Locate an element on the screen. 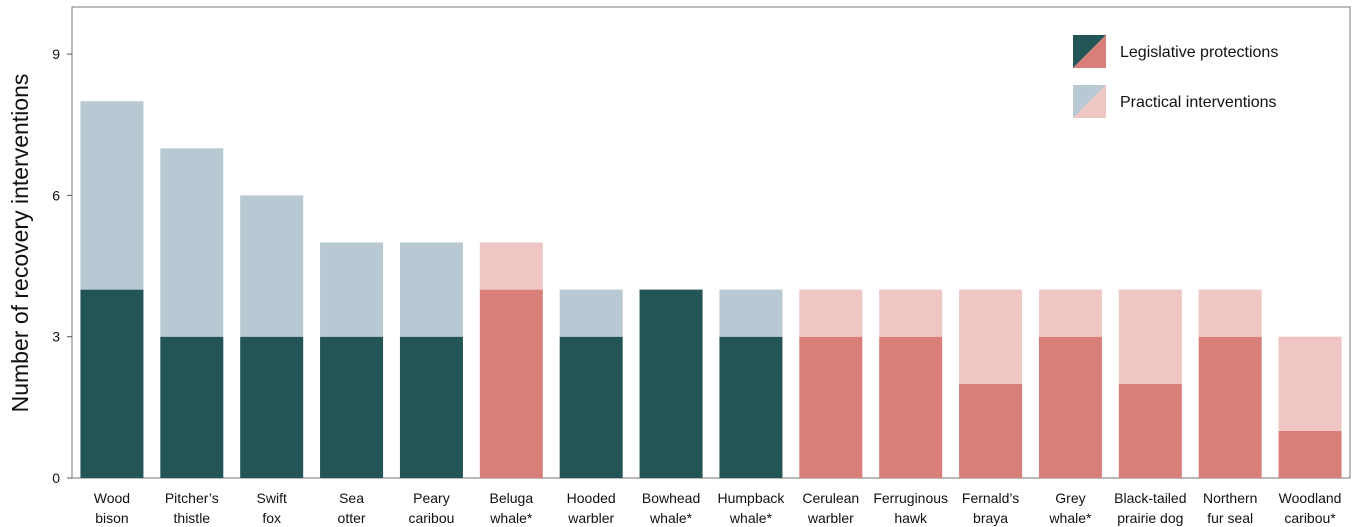 This screenshot has width=1353, height=527. legend-label: Legislative protections is located at coordinates (1199, 52).